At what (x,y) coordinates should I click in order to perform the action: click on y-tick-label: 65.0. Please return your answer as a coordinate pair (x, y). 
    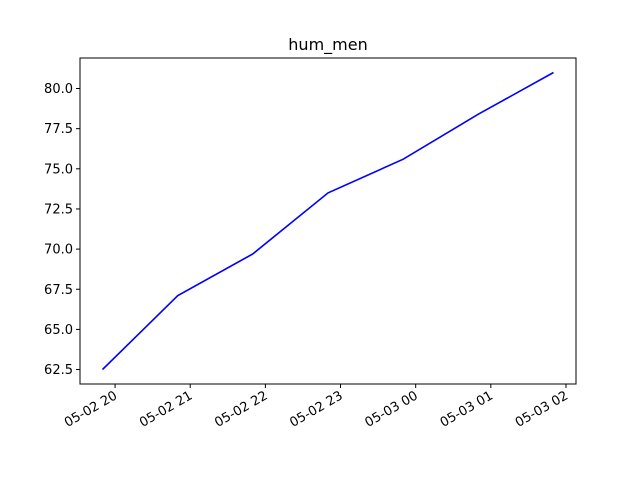
    Looking at the image, I should click on (58, 330).